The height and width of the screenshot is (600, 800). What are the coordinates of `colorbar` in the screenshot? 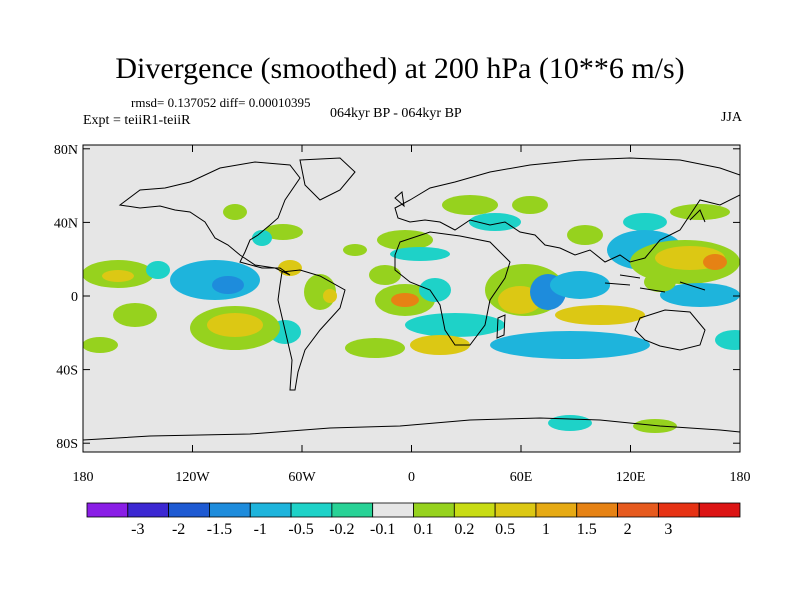 It's located at (413, 510).